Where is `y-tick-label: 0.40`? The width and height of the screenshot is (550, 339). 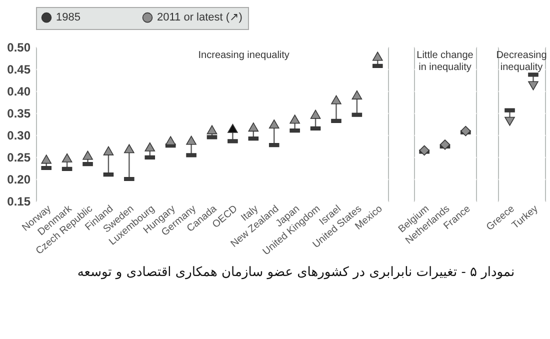
y-tick-label: 0.40 is located at coordinates (19, 91).